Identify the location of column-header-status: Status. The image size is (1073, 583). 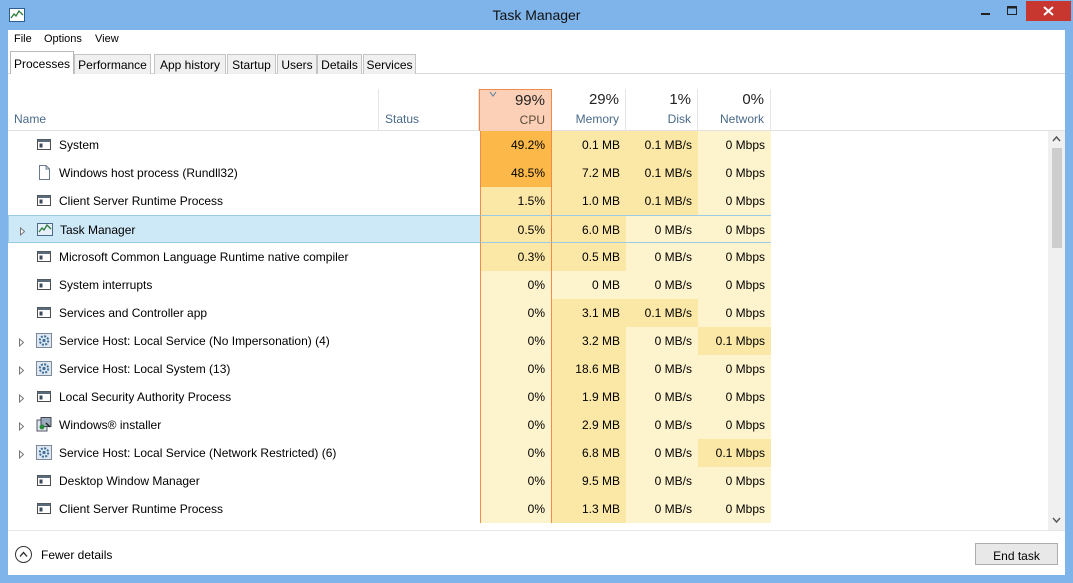
(429, 110).